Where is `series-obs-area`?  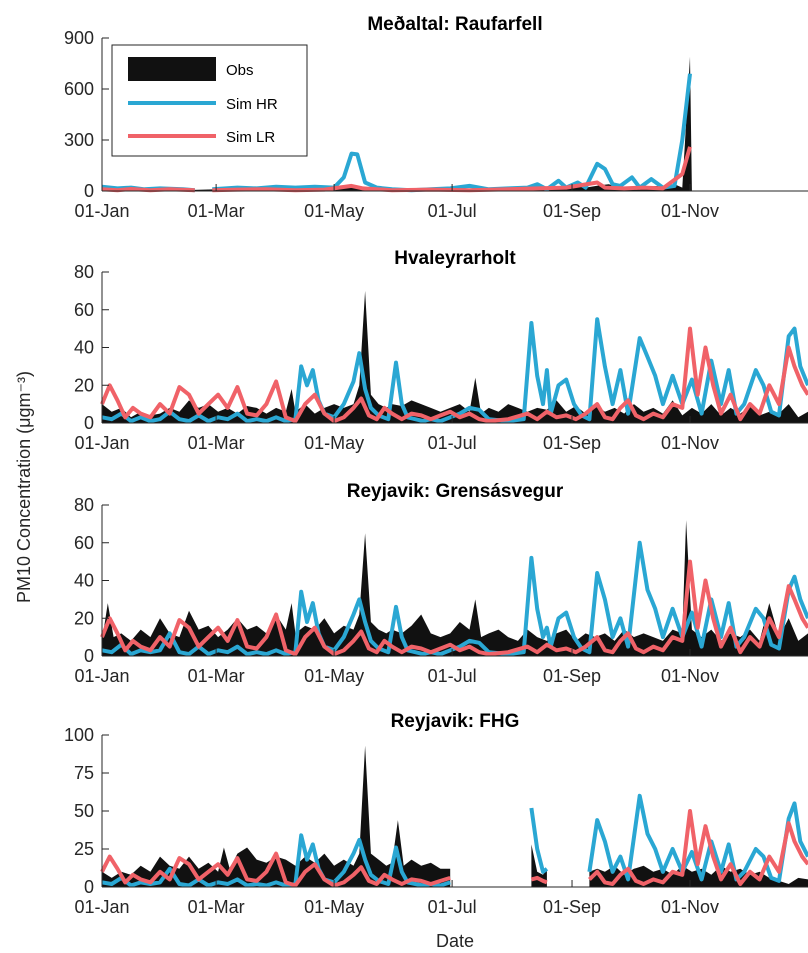
series-obs-area is located at coordinates (276, 816).